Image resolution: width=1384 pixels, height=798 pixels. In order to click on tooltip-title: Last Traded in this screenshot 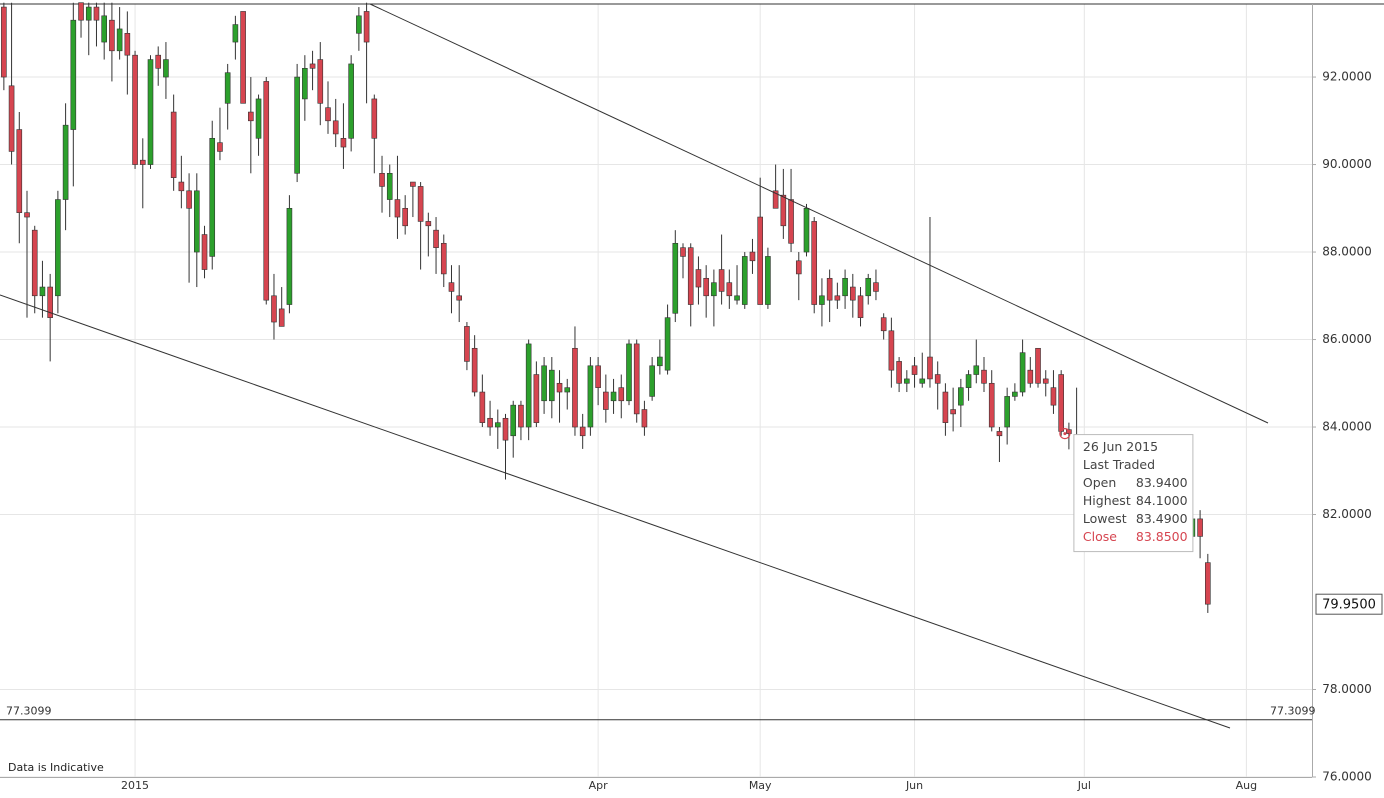, I will do `click(1119, 464)`.